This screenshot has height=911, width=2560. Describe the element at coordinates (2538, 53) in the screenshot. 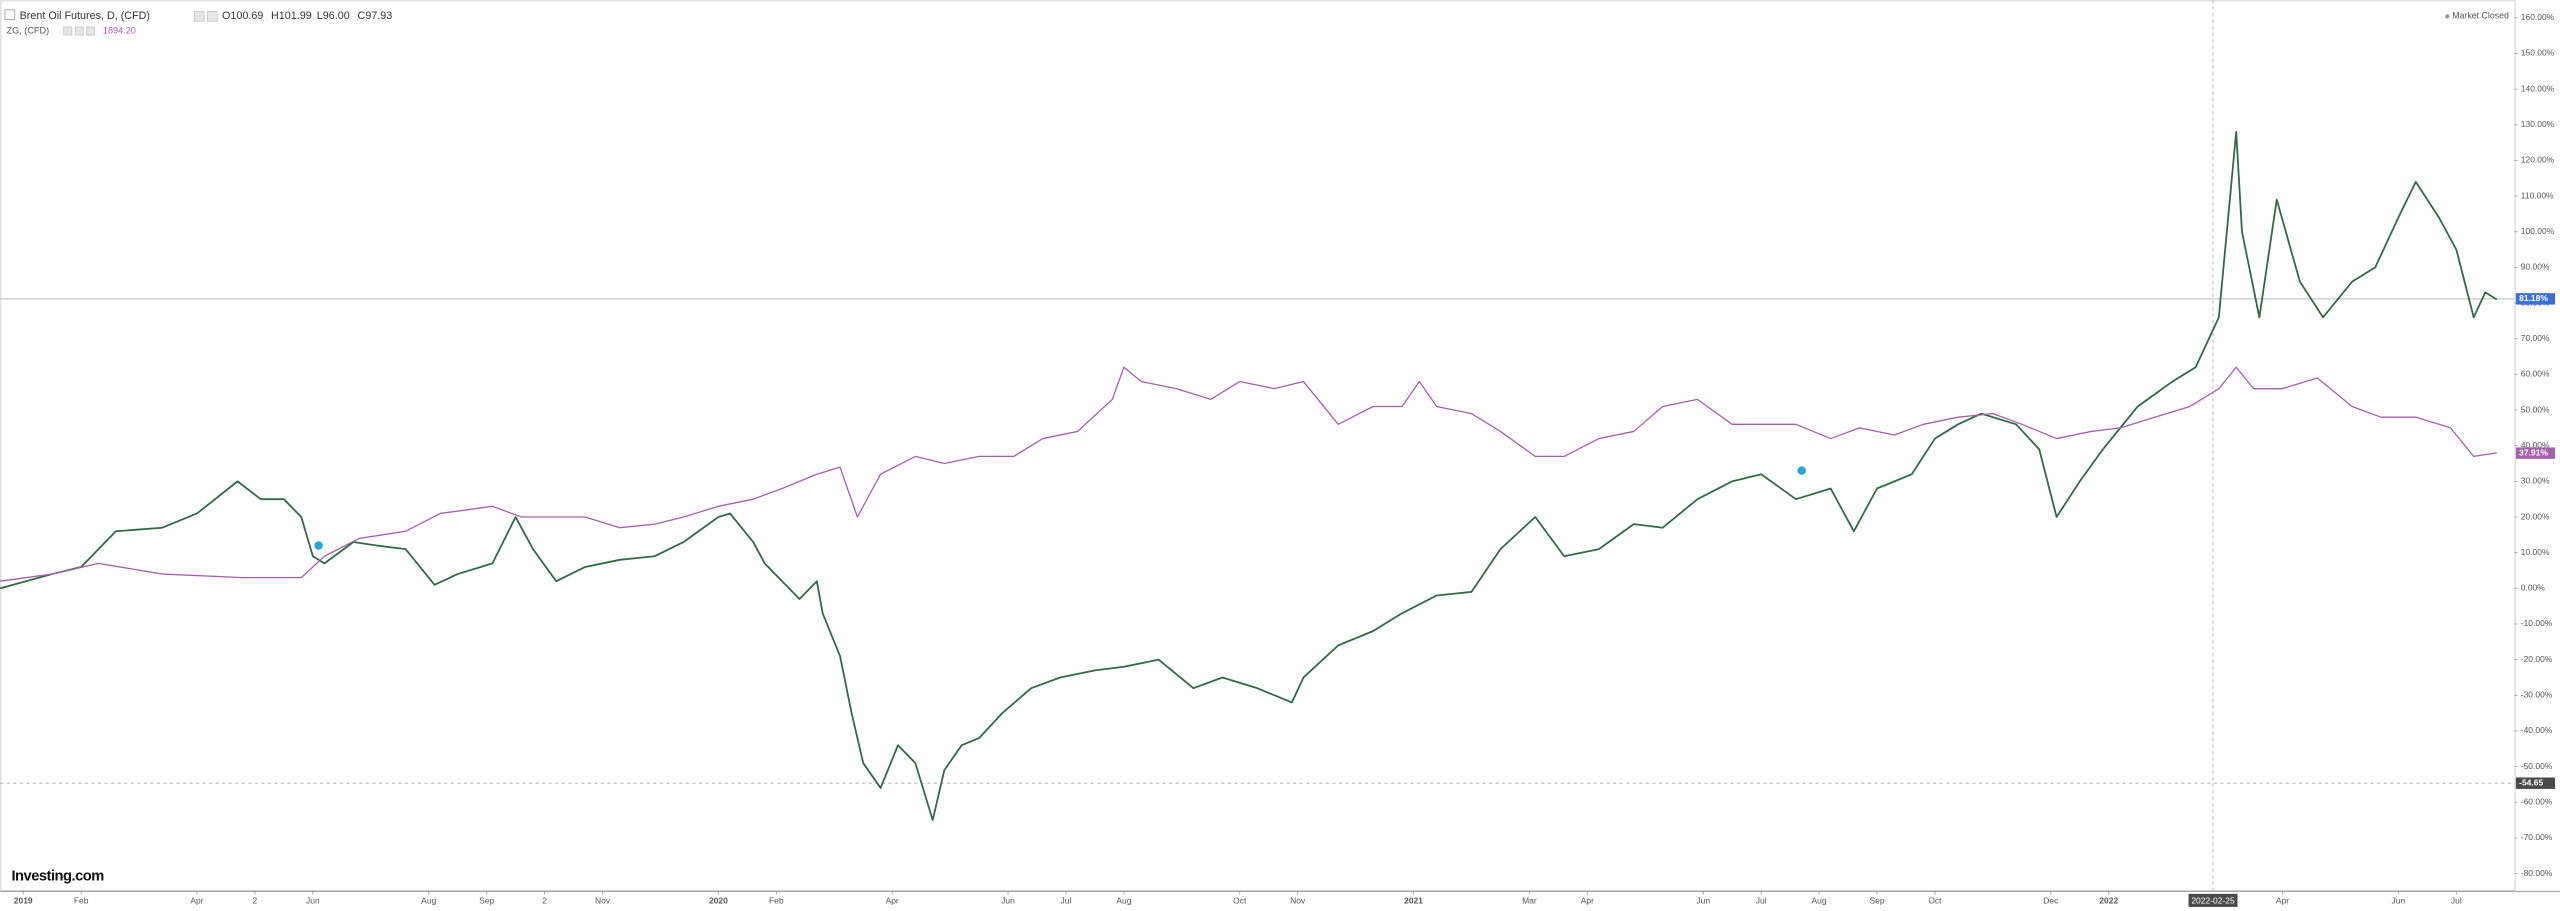

I see `y-tick-label: 150.00%` at that location.